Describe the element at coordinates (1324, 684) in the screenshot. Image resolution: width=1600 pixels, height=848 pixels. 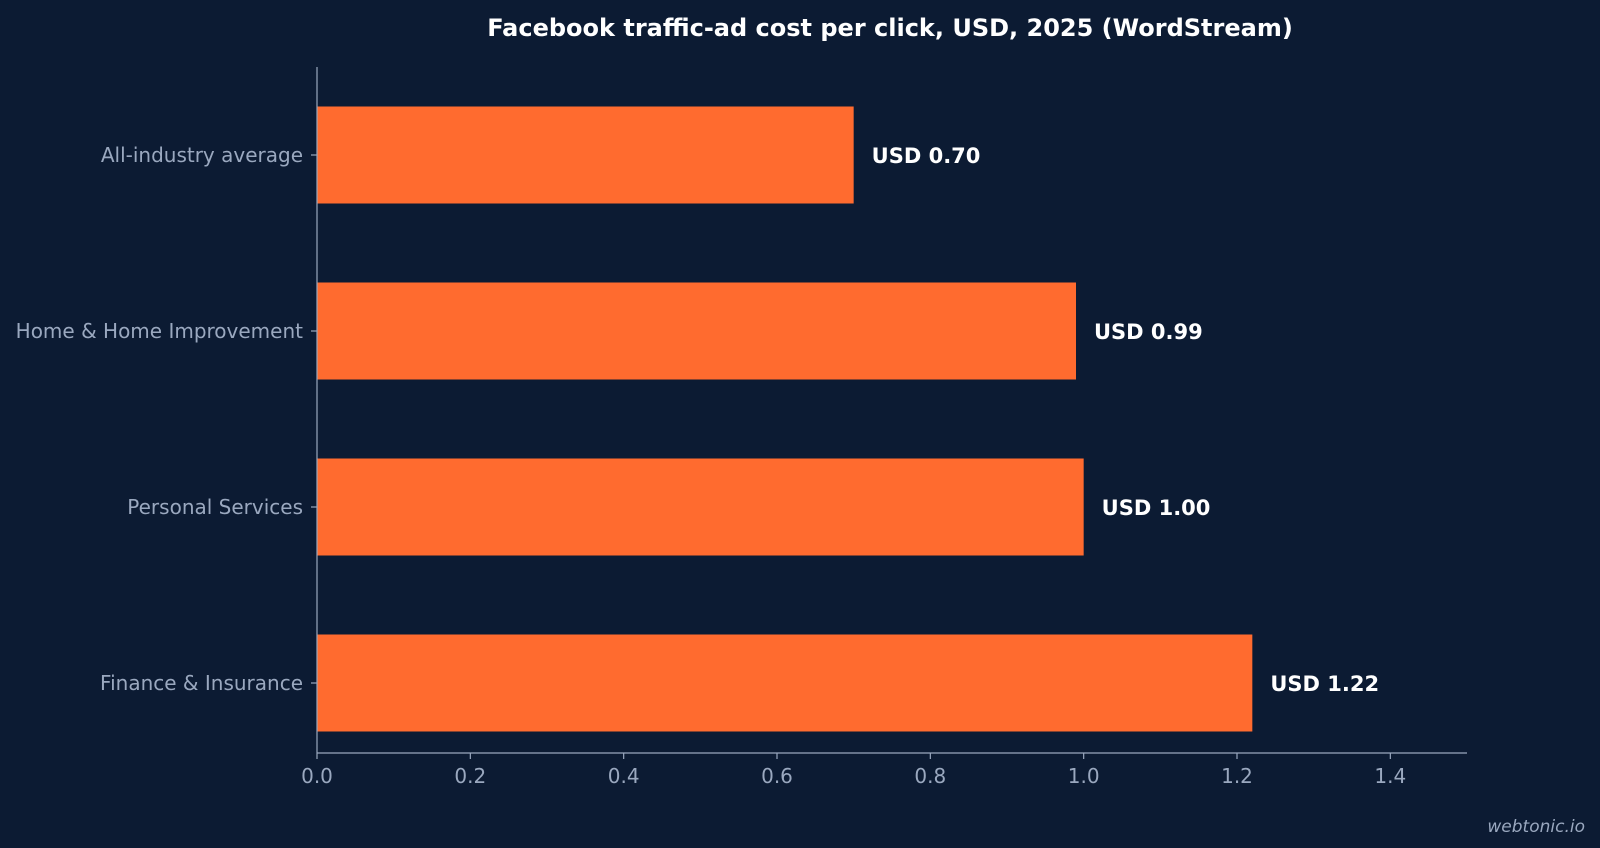
I see `value-label: USD 1.22` at that location.